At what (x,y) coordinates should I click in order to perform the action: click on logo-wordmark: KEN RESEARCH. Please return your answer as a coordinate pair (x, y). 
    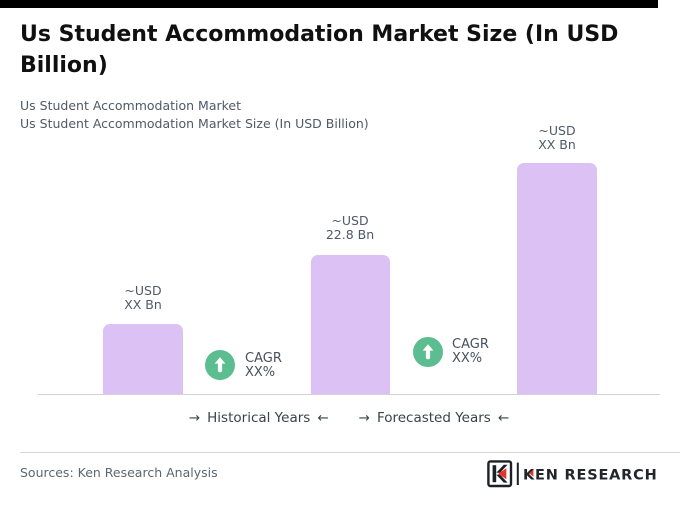
    Looking at the image, I should click on (590, 476).